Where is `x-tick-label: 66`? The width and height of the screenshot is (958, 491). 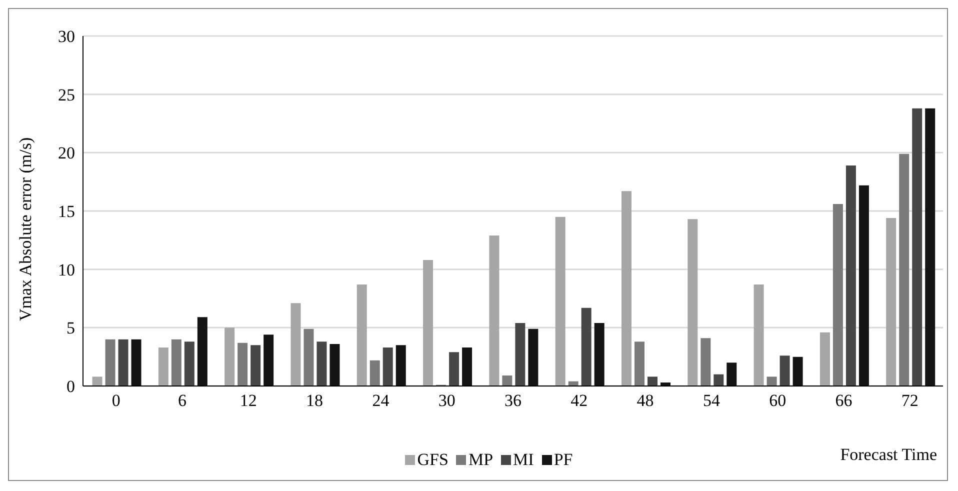
x-tick-label: 66 is located at coordinates (843, 400).